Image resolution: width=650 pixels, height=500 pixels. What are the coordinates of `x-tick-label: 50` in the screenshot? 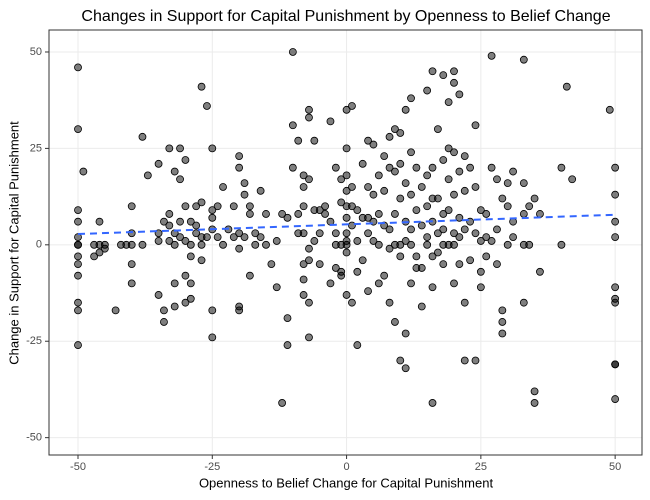 It's located at (615, 467).